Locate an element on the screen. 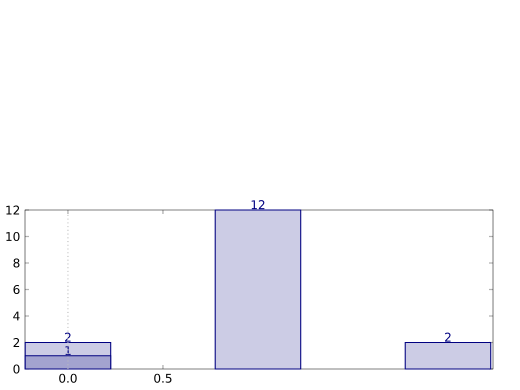 The image size is (520, 390). y-tick-label: 6 is located at coordinates (16, 289).